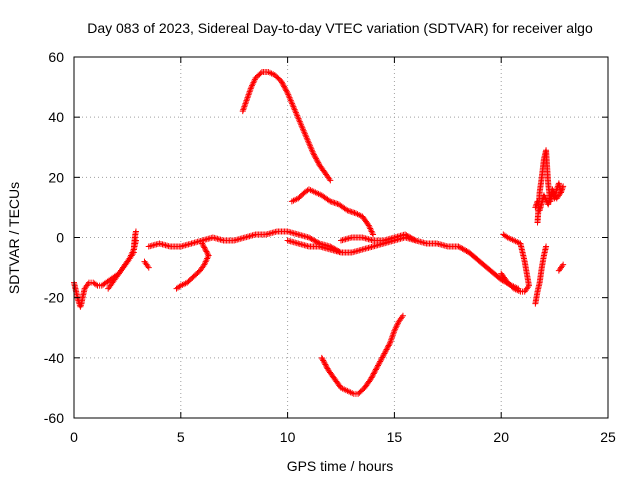 The height and width of the screenshot is (480, 640). I want to click on series-tail-loop, so click(515, 263).